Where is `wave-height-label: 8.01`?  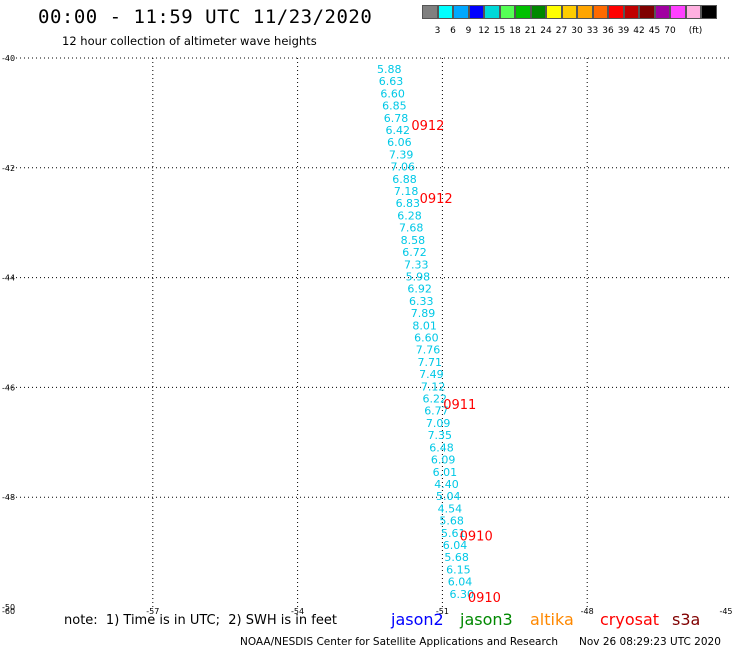 wave-height-label: 8.01 is located at coordinates (424, 325).